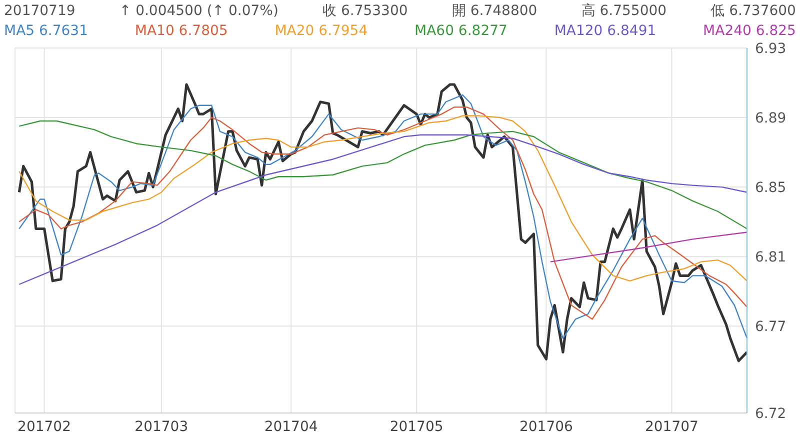  What do you see at coordinates (753, 11) in the screenshot?
I see `text: 低 6.737600` at bounding box center [753, 11].